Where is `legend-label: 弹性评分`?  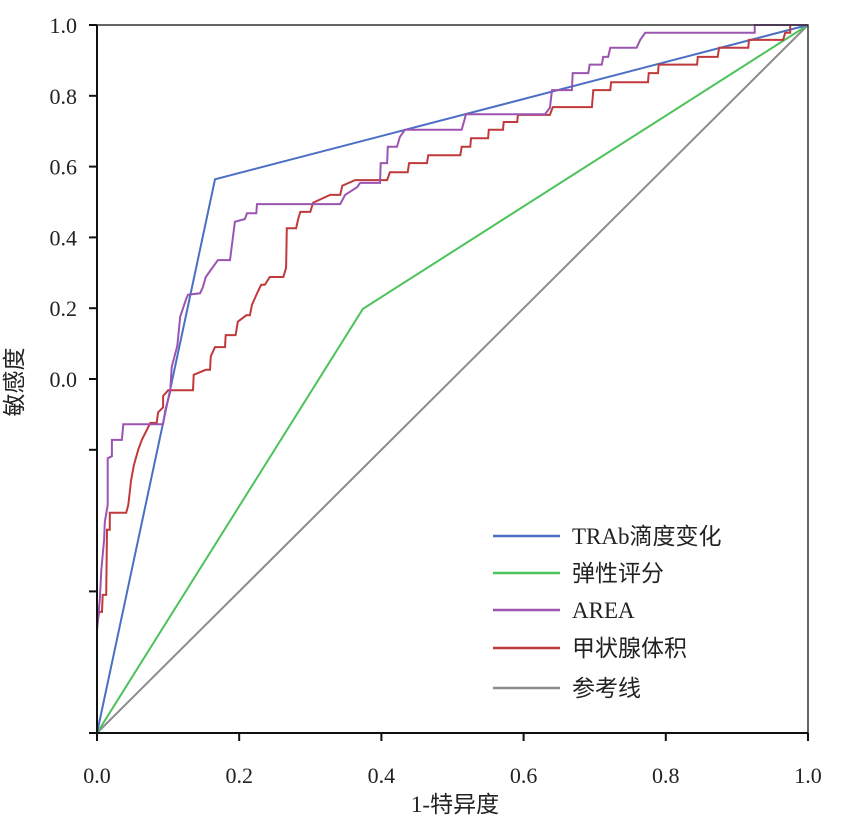 legend-label: 弹性评分 is located at coordinates (618, 573).